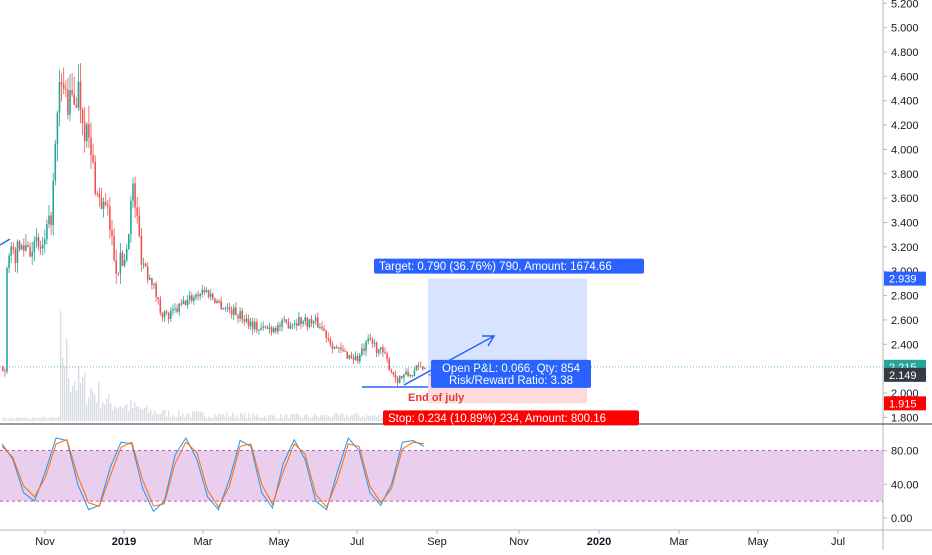  What do you see at coordinates (511, 418) in the screenshot?
I see `stop-label-box` at bounding box center [511, 418].